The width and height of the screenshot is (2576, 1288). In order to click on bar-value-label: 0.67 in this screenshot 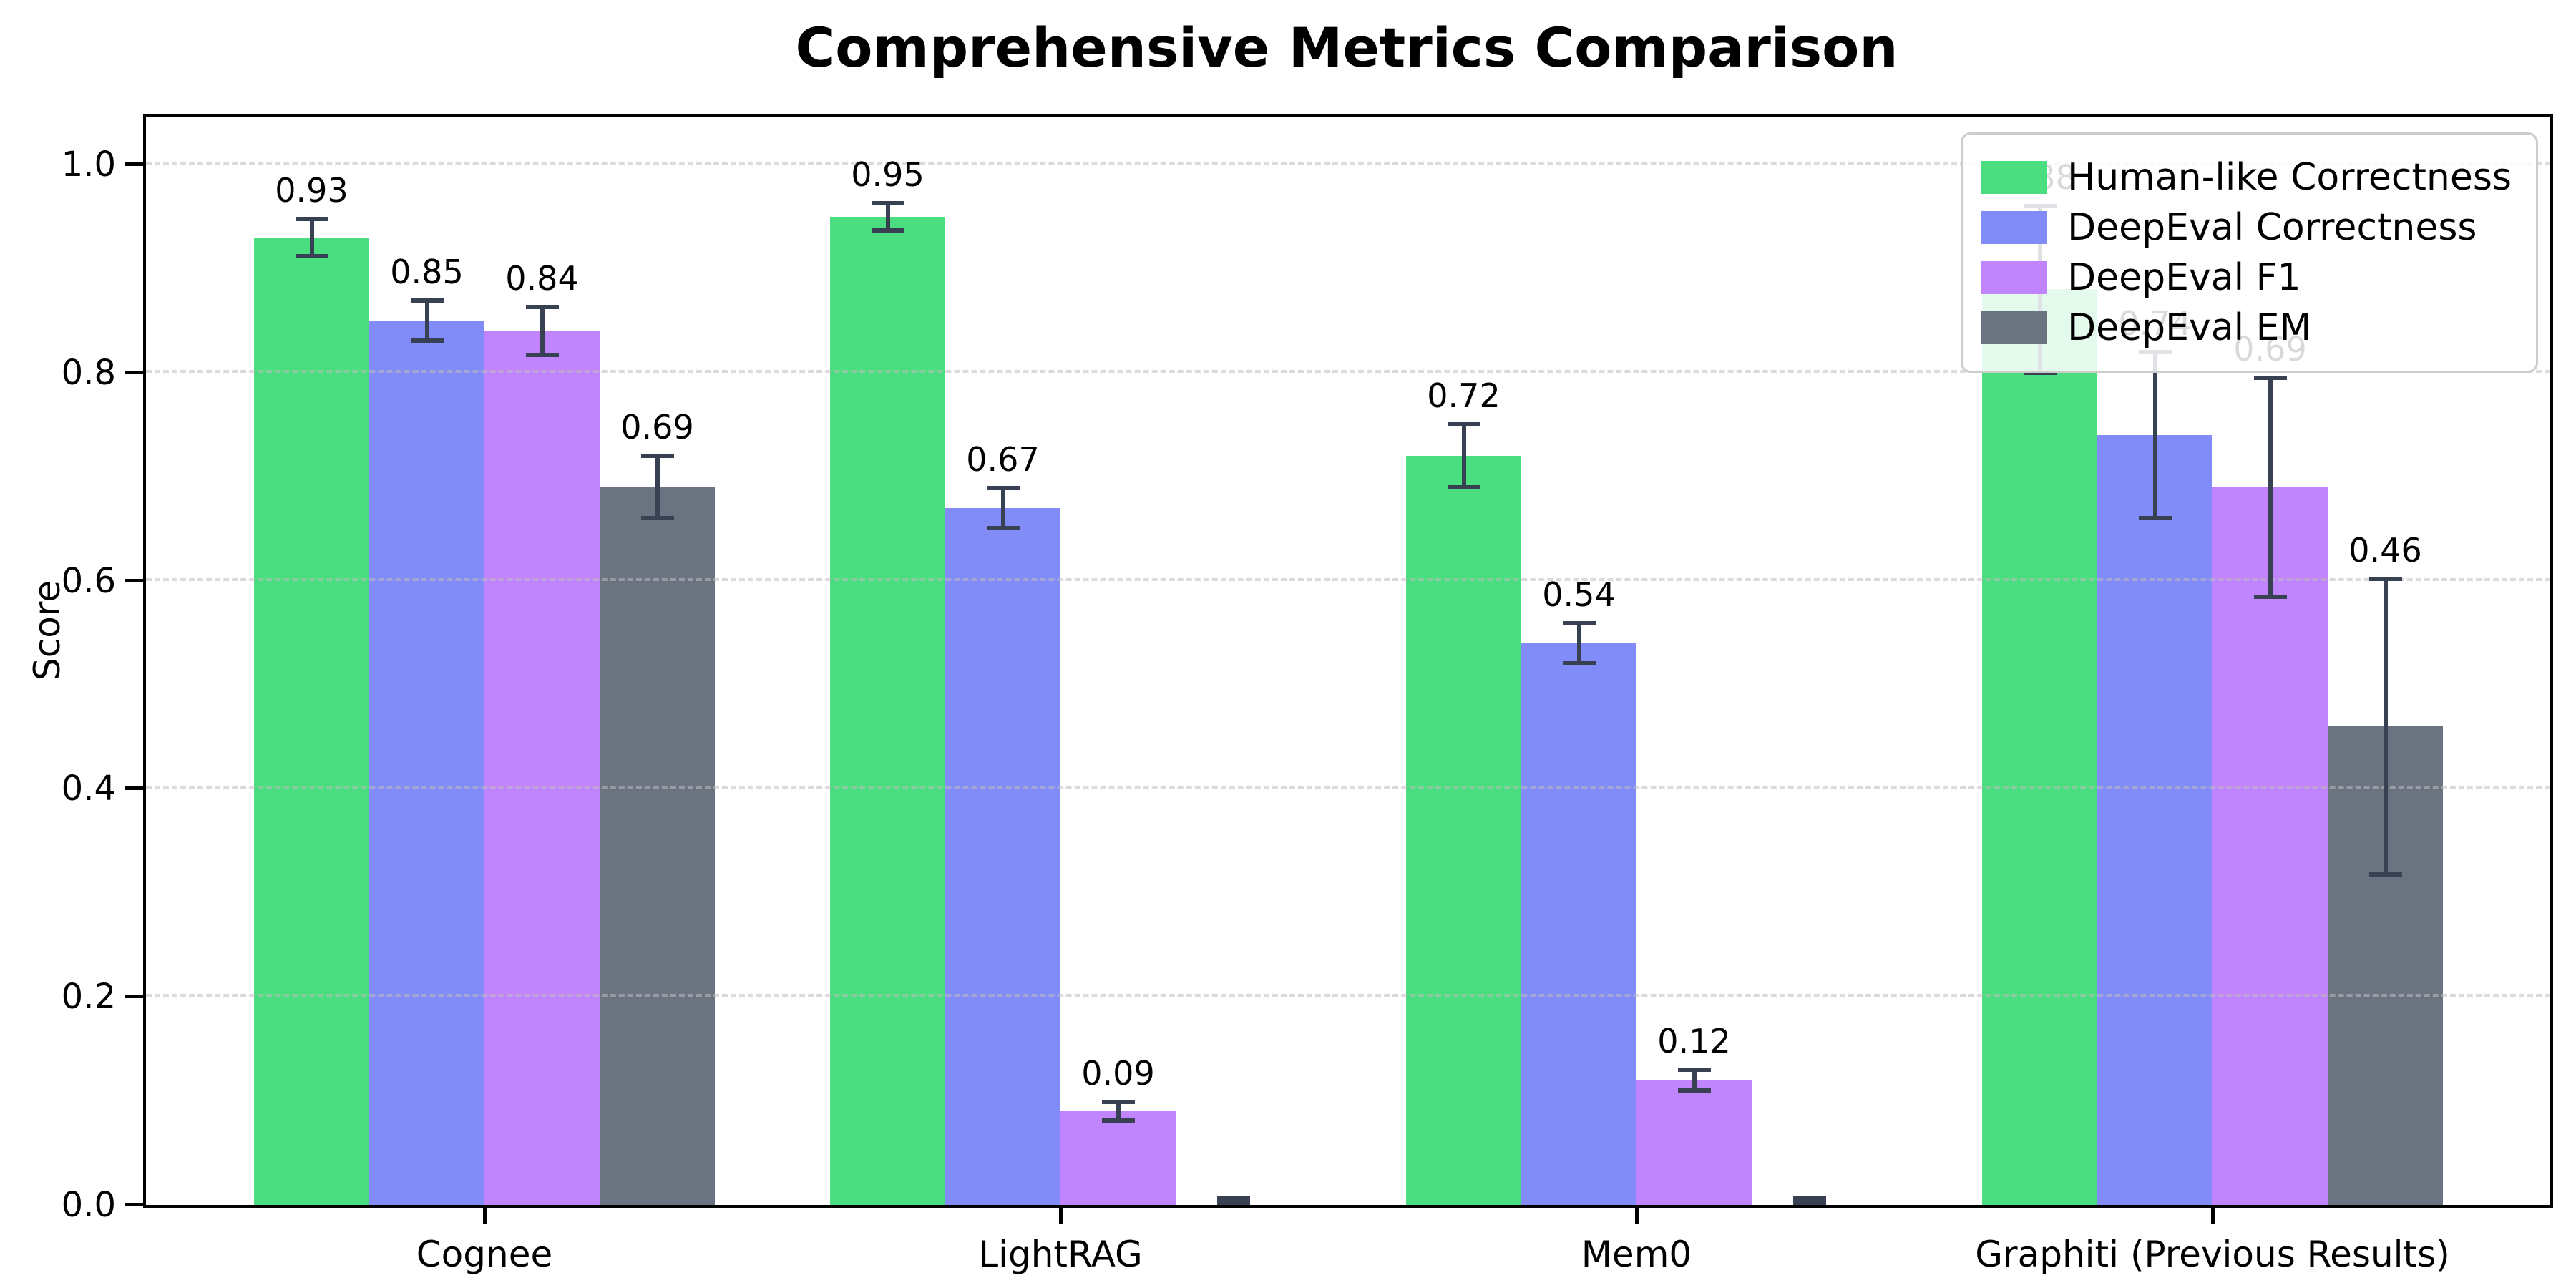, I will do `click(1003, 460)`.